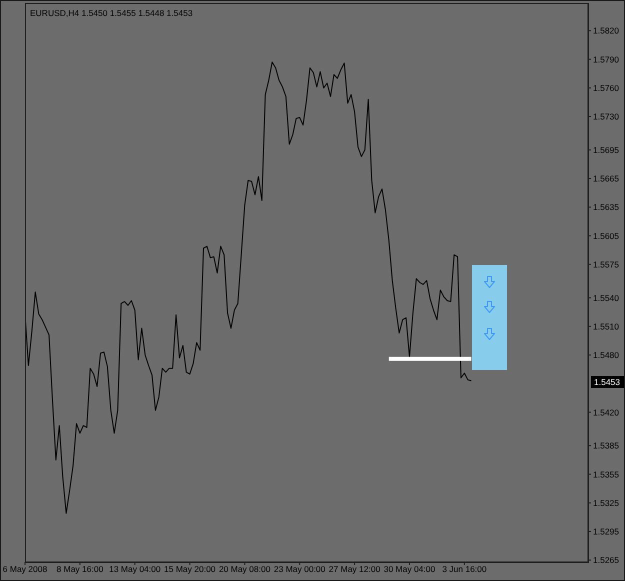 The width and height of the screenshot is (625, 581). What do you see at coordinates (606, 503) in the screenshot?
I see `y-tick-label: 1.5325` at bounding box center [606, 503].